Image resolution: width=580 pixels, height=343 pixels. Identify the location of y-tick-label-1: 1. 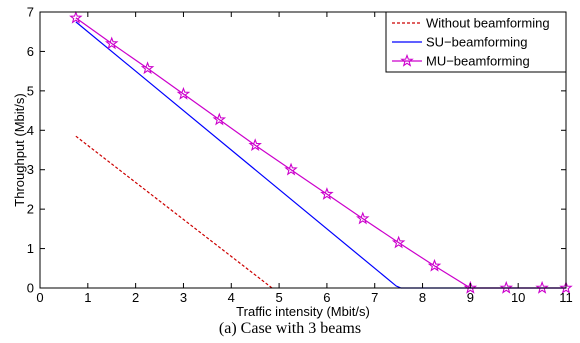
(30, 248).